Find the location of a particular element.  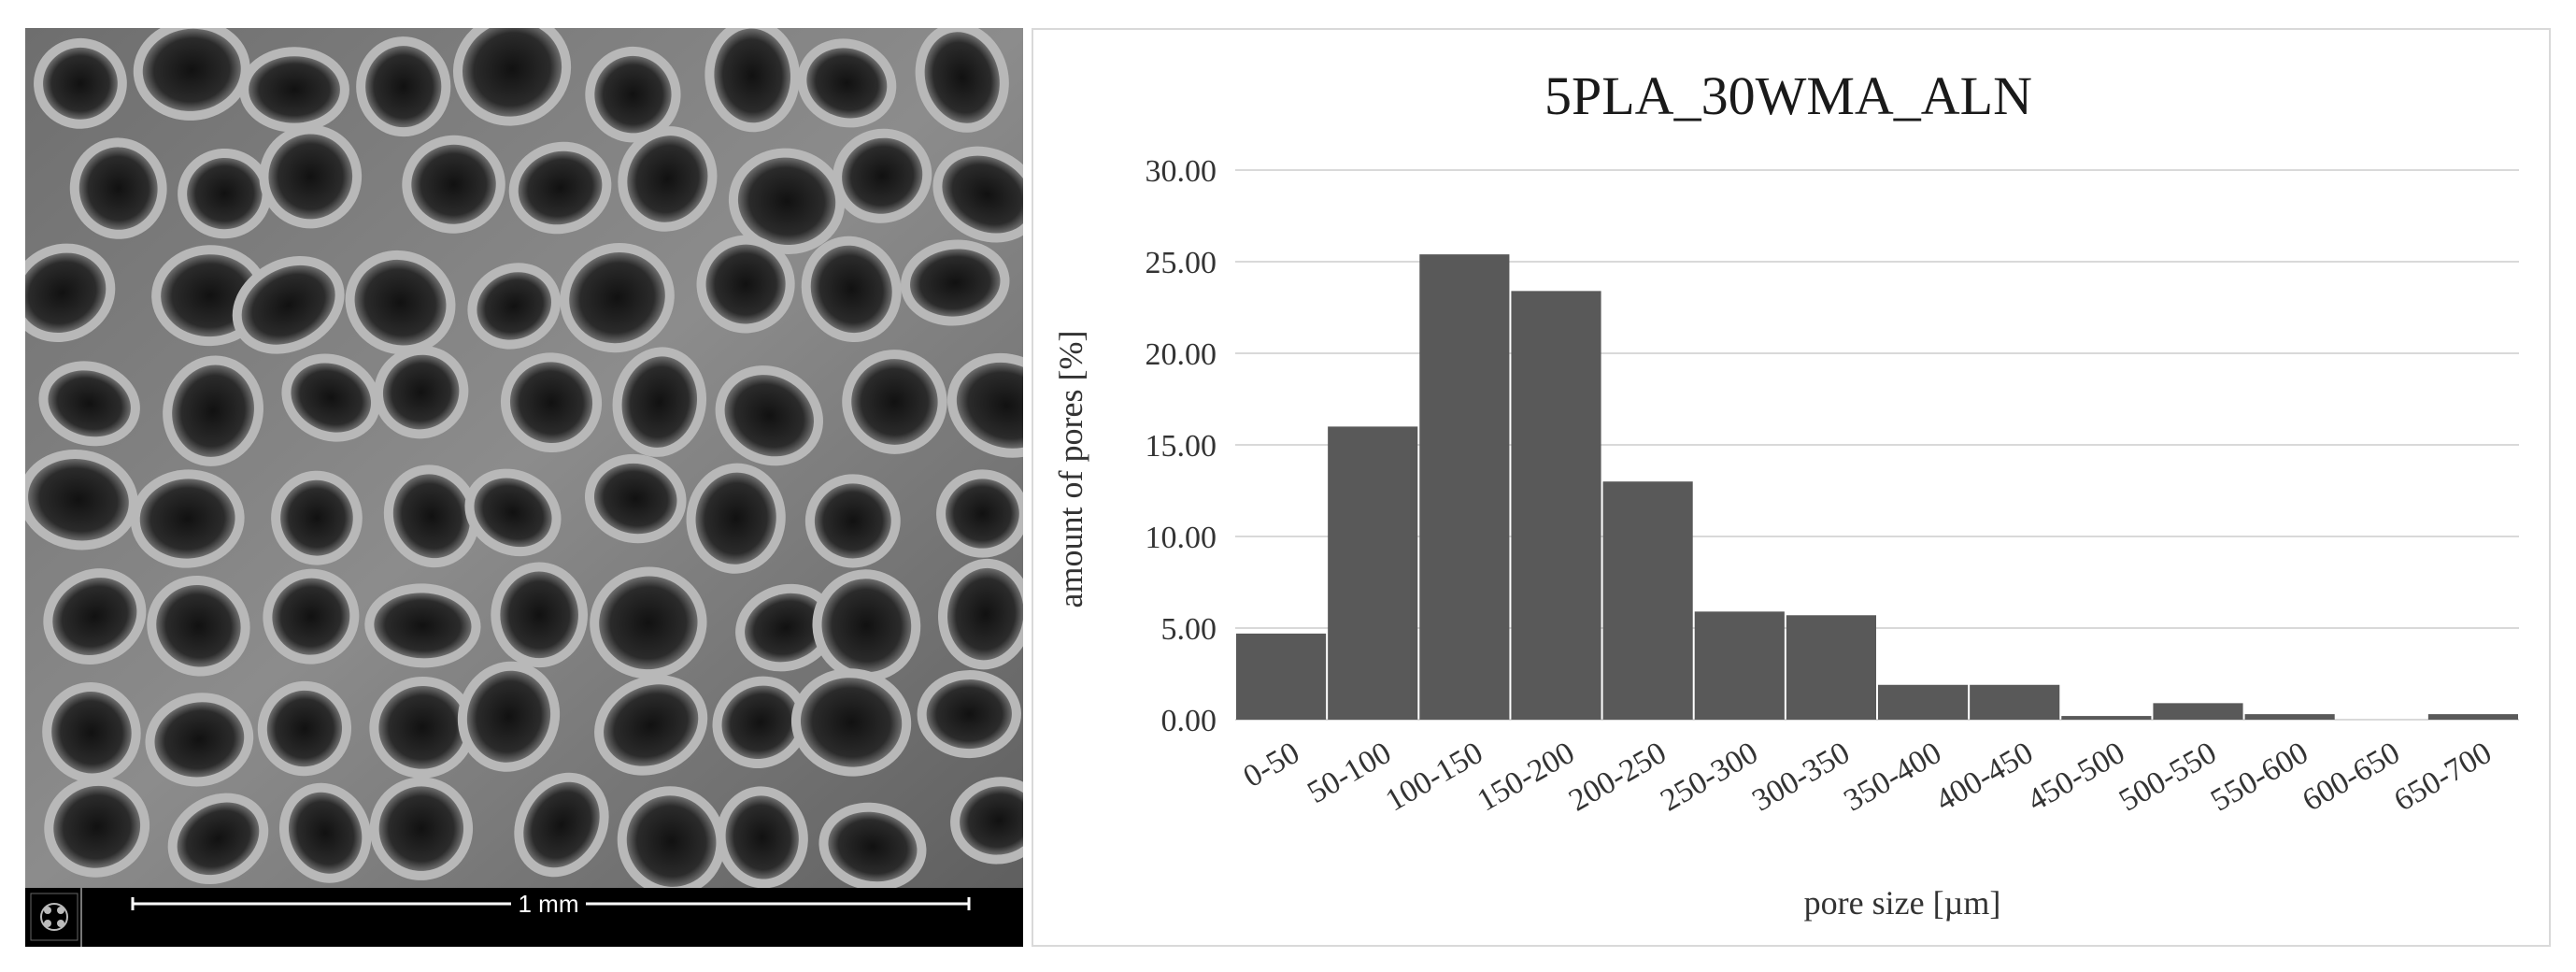

x-tick-label: 0-50 is located at coordinates (1272, 765).